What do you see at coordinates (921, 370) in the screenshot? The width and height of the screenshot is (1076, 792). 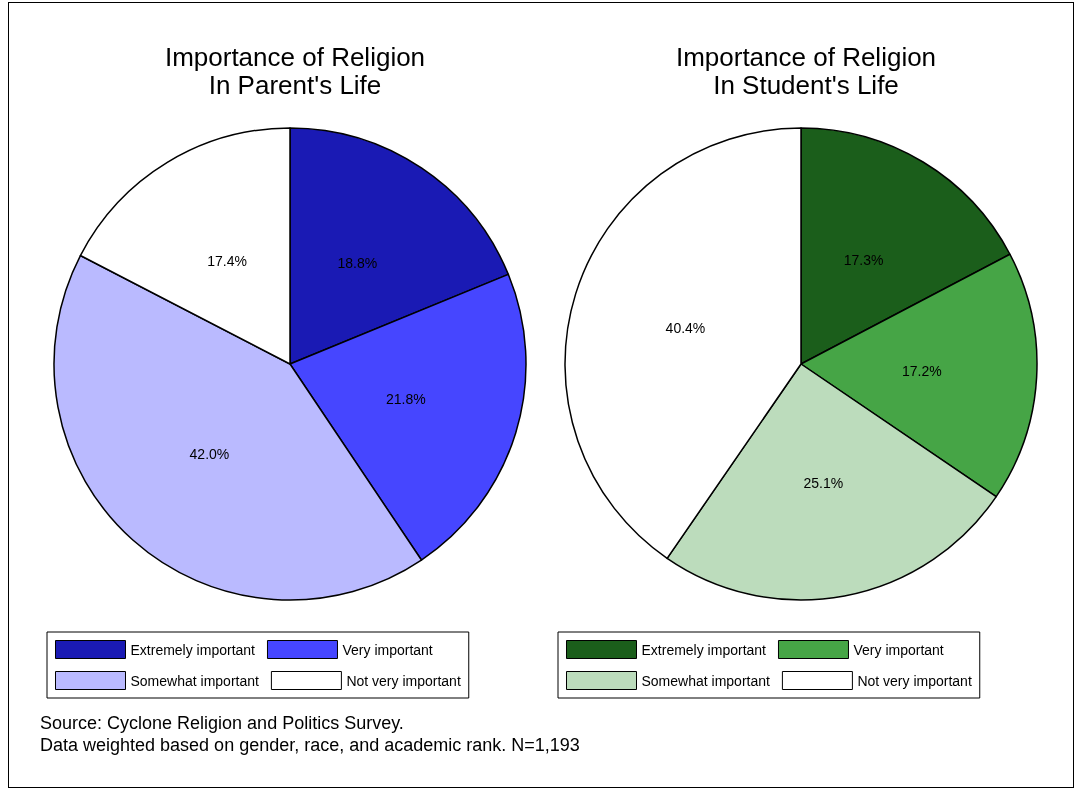 I see `data-label: 17.2%` at bounding box center [921, 370].